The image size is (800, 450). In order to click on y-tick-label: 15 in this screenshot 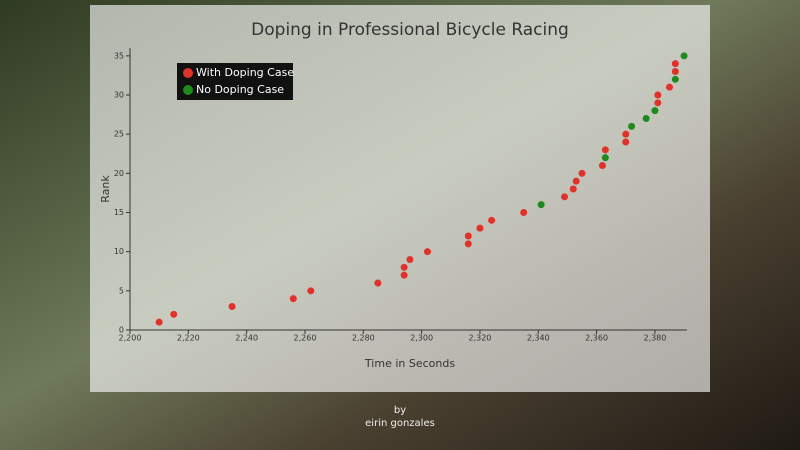, I will do `click(119, 212)`.